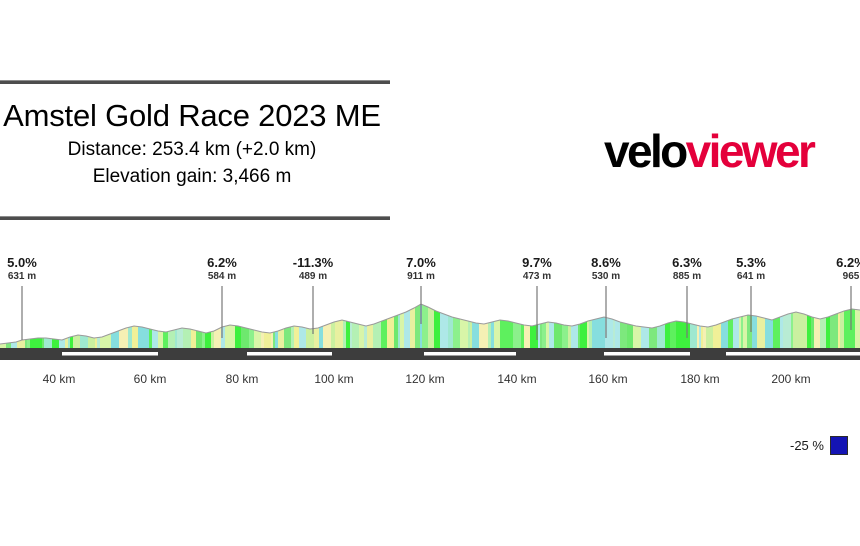 The height and width of the screenshot is (546, 860). I want to click on climb-elevation-value: 530 m, so click(606, 276).